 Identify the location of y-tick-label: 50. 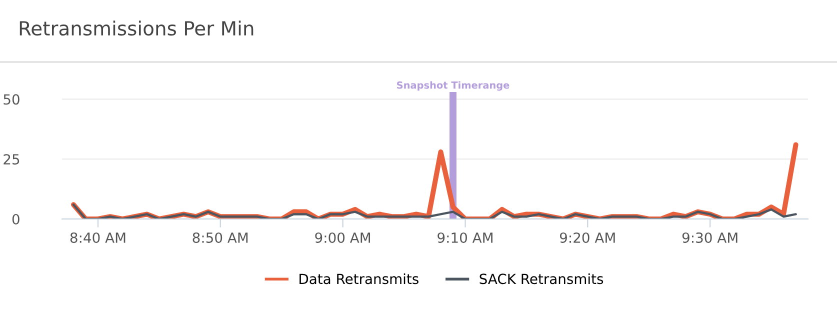
(12, 99).